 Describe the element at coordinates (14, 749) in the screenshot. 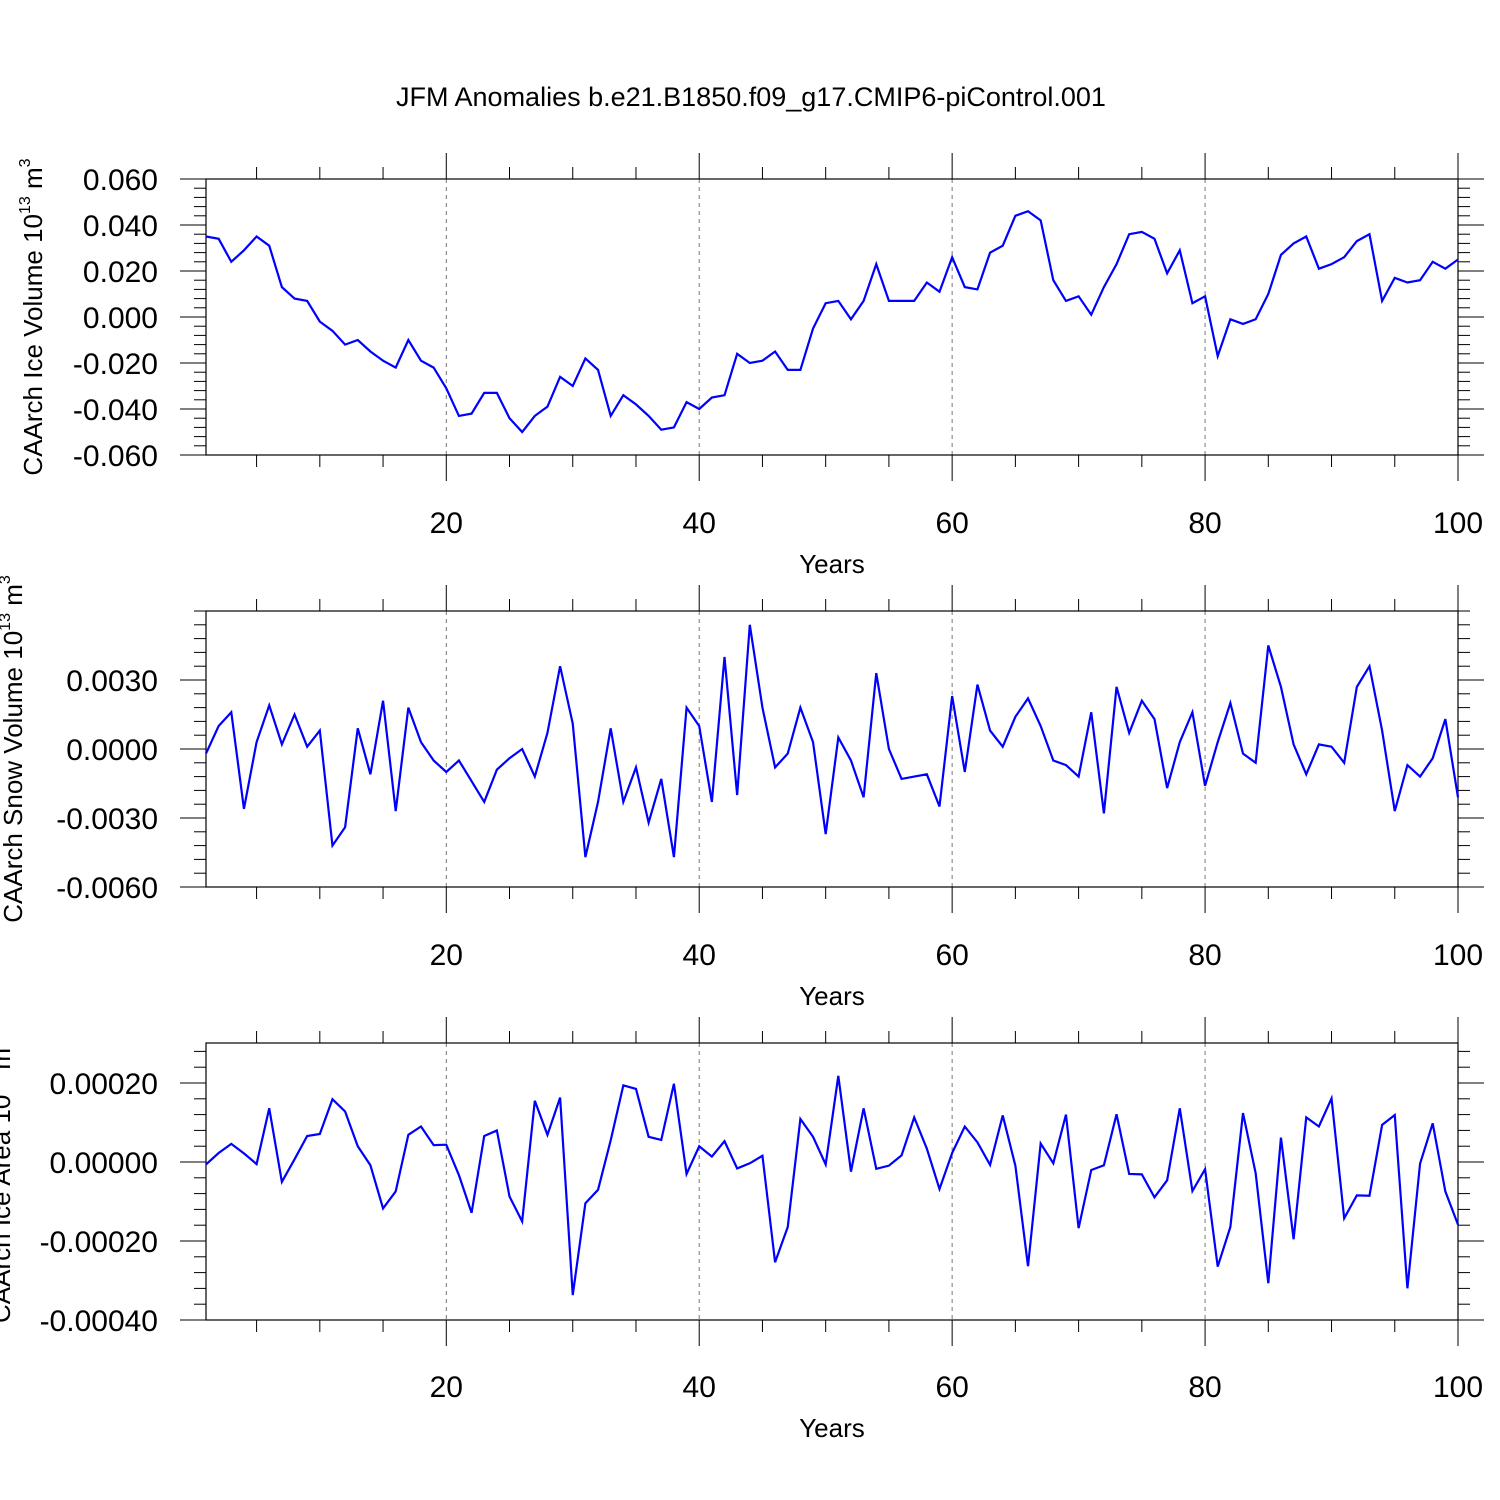

I see `y-axis-title: CAArch Snow Volume 1013 m3` at that location.